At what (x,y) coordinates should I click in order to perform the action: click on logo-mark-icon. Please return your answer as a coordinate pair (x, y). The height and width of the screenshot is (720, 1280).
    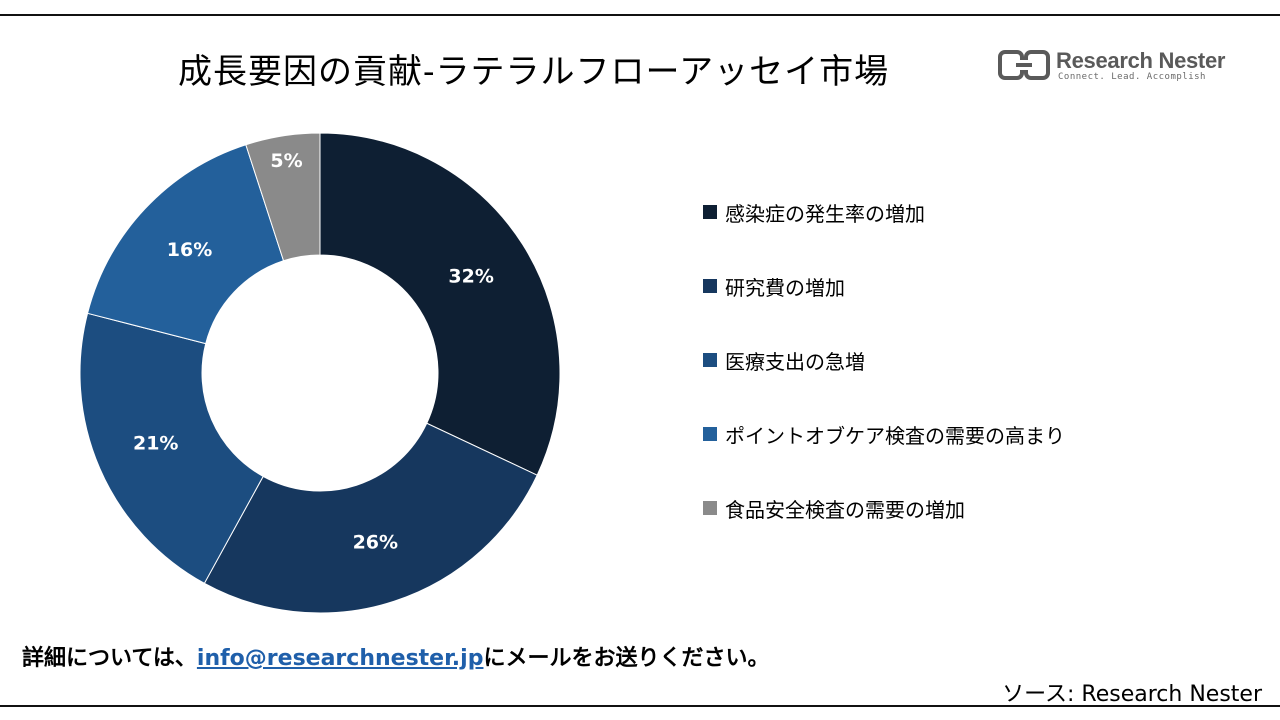
    Looking at the image, I should click on (1024, 65).